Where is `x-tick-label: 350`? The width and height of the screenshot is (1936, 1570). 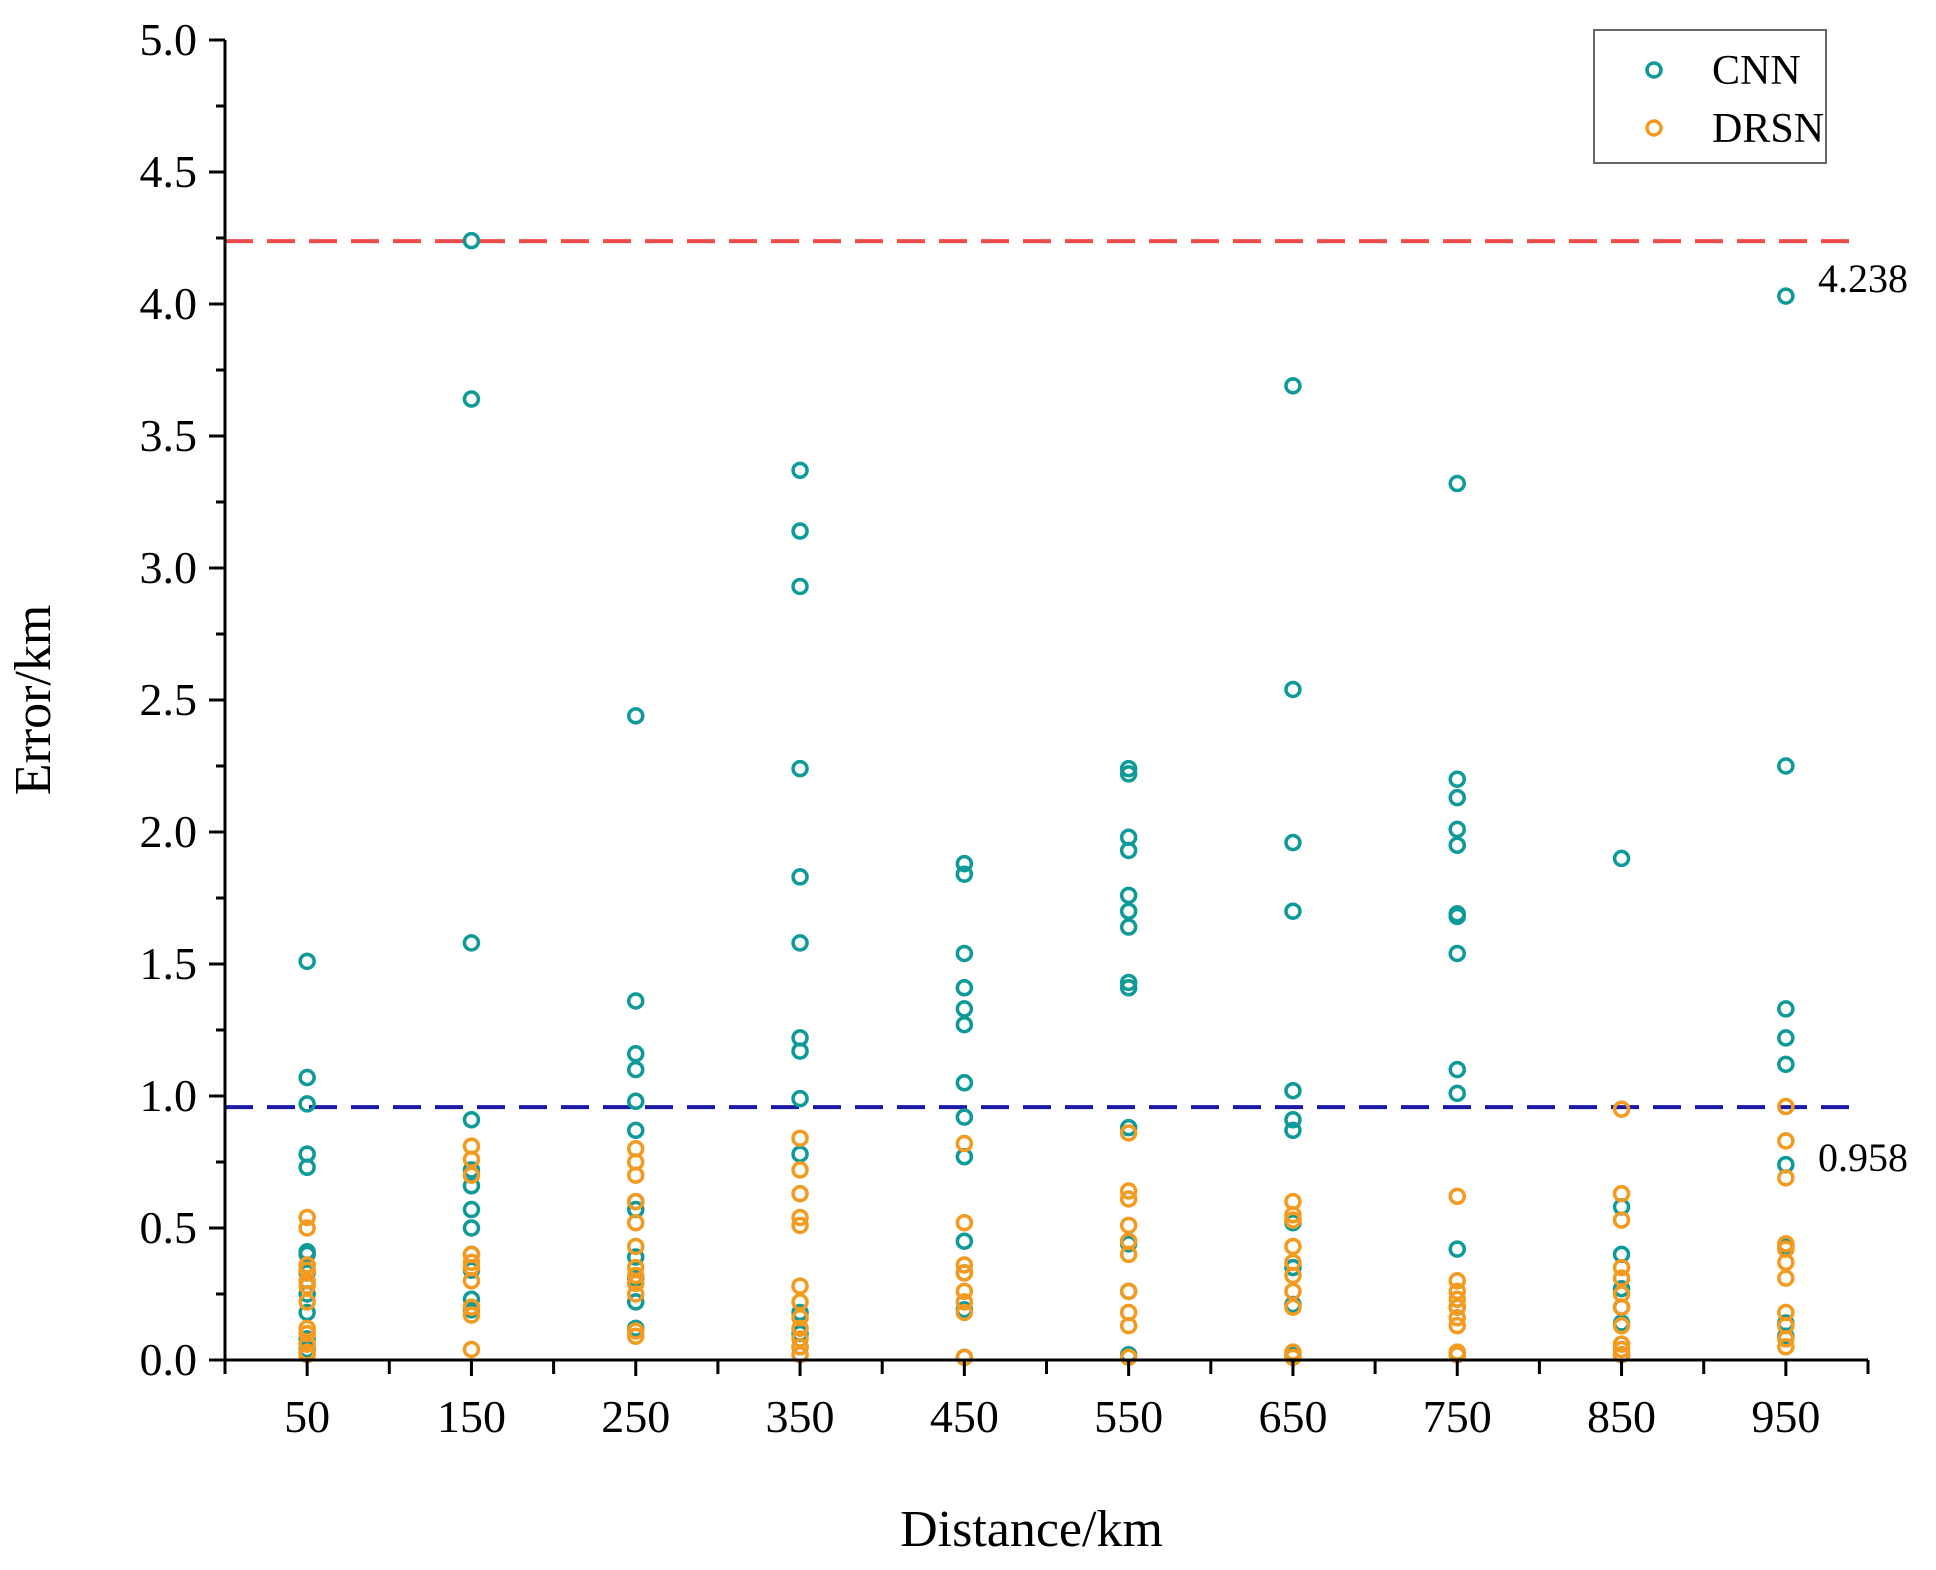
x-tick-label: 350 is located at coordinates (800, 1416).